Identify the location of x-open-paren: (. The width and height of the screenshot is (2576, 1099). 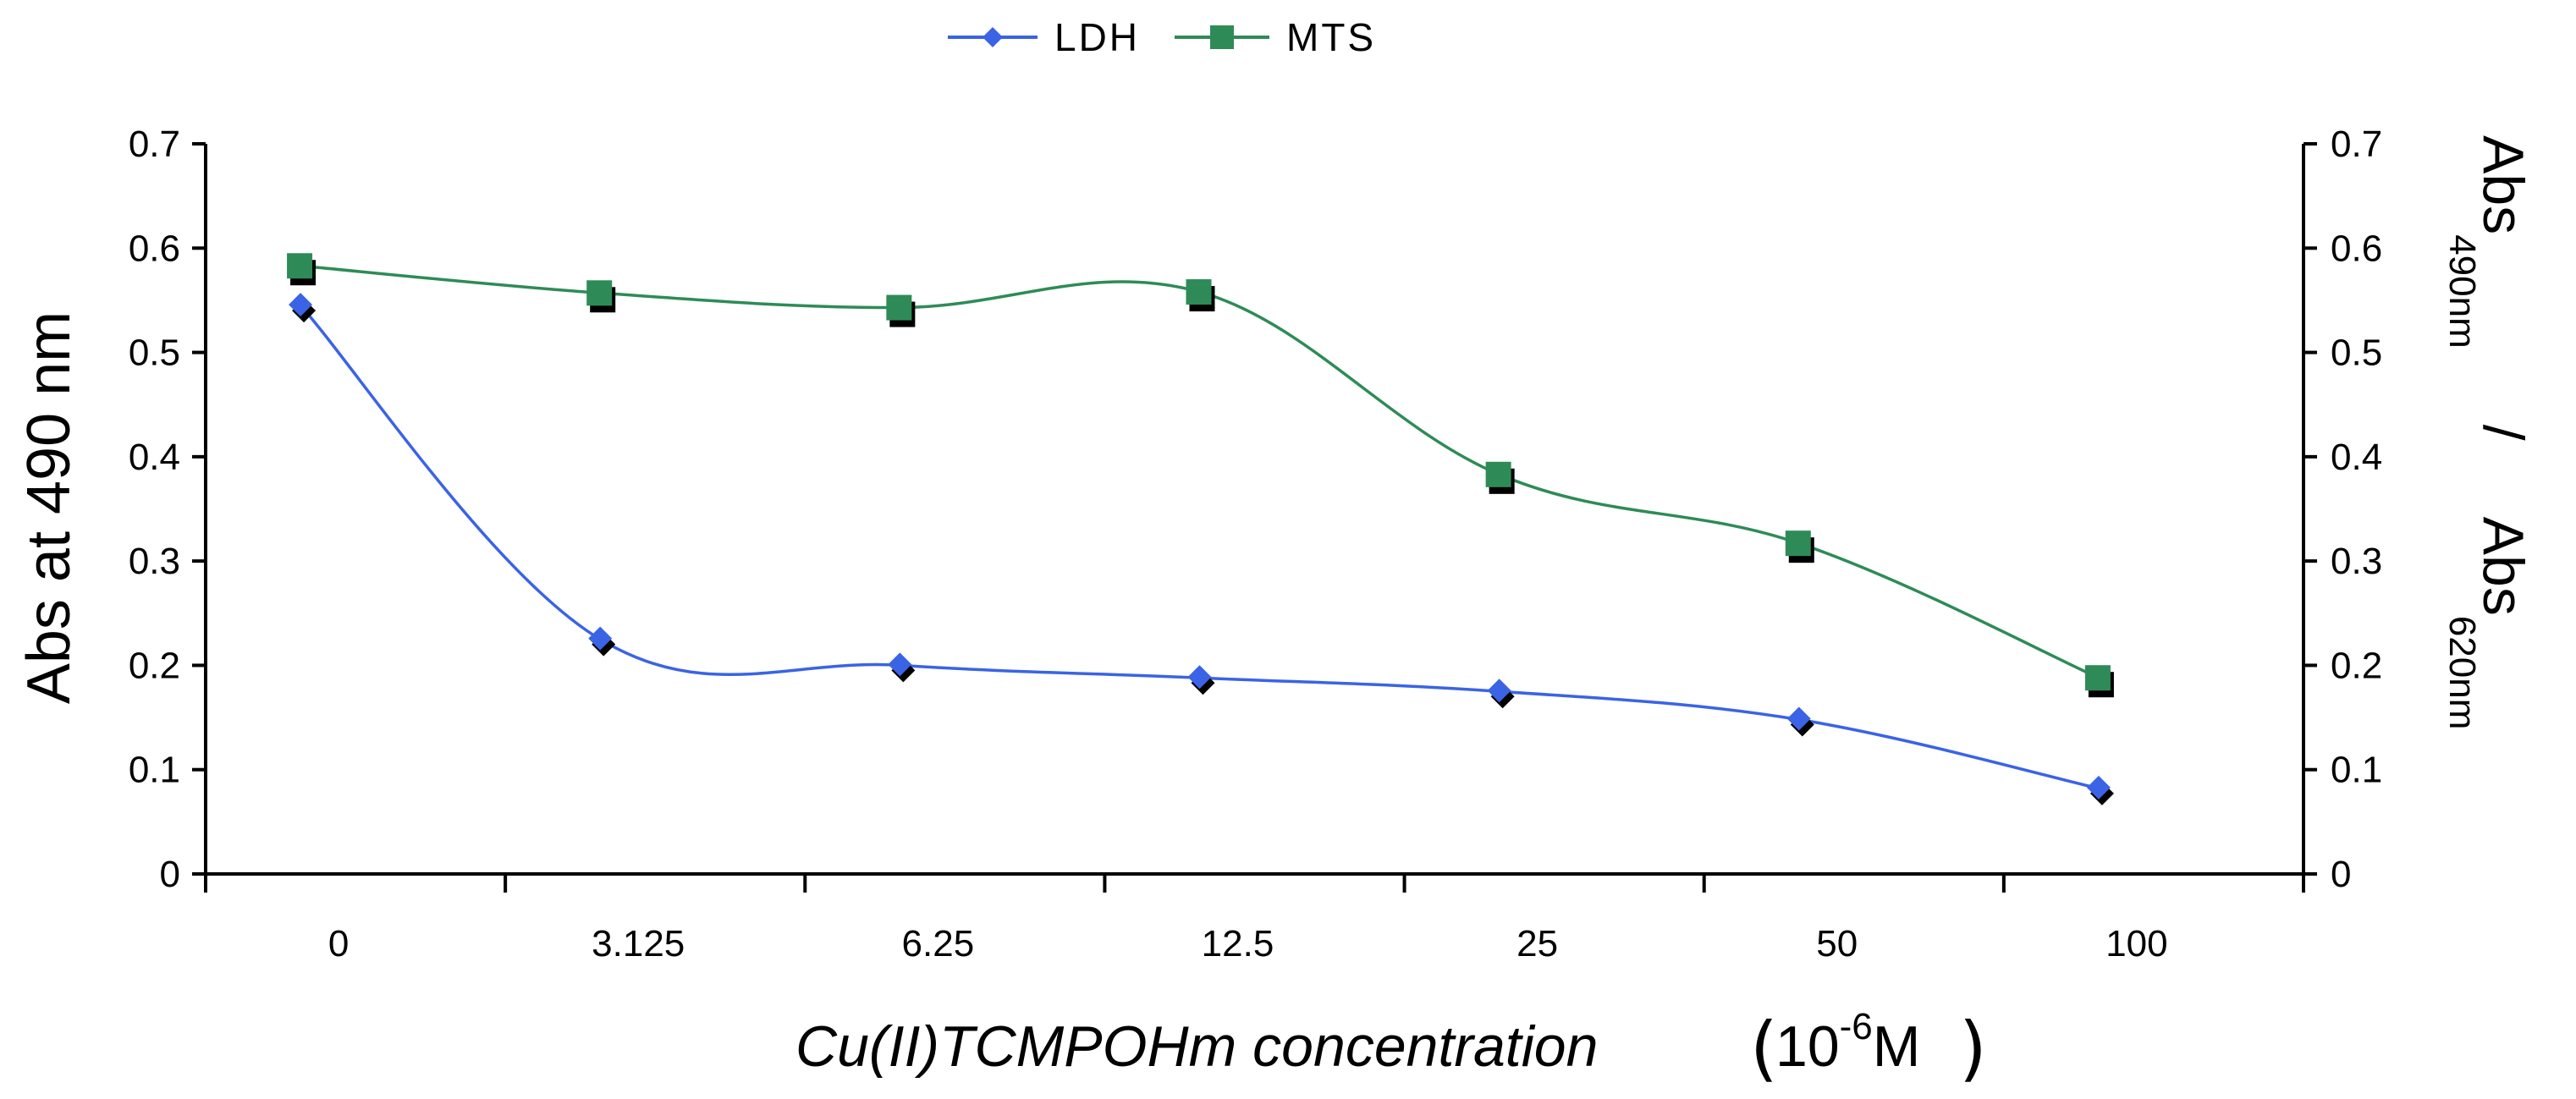
(1764, 1048).